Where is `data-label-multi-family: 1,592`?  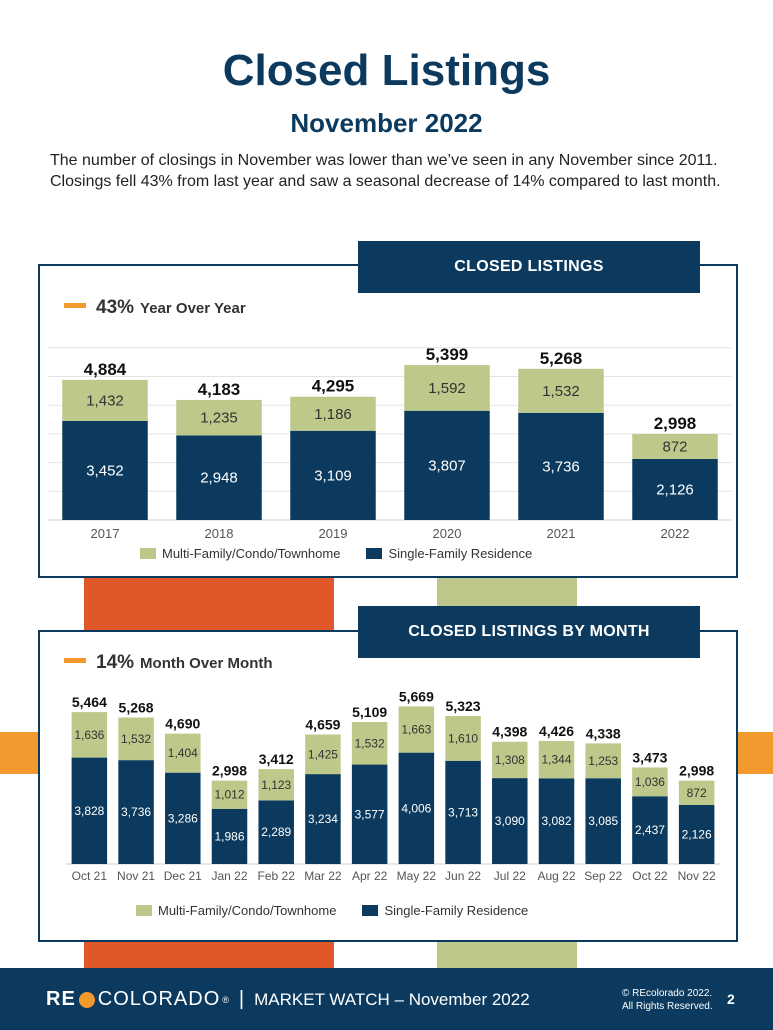
data-label-multi-family: 1,592 is located at coordinates (447, 388).